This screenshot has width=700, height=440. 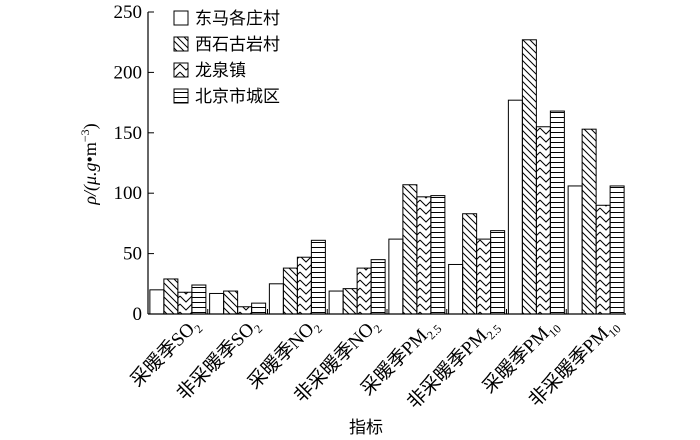 I want to click on svg-text: ρ/(μ.g•m−3), so click(x=89, y=164).